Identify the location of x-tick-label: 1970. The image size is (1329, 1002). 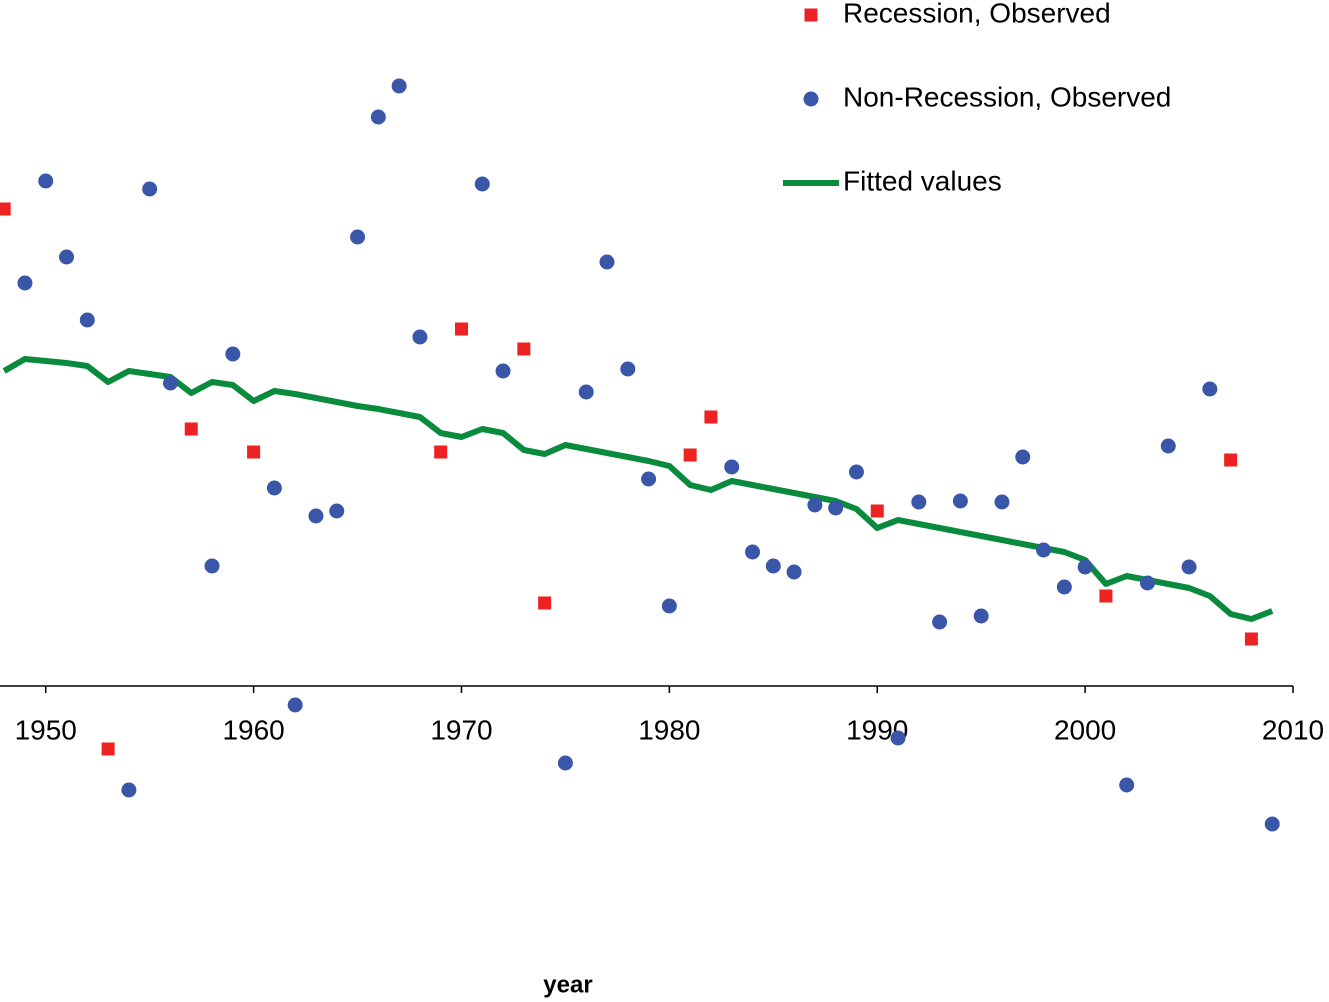
(461, 729).